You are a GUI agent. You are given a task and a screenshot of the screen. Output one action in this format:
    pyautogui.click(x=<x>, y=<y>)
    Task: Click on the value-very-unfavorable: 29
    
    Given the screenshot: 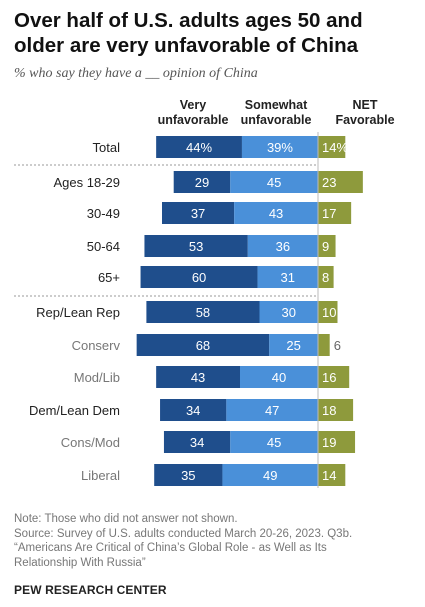 What is the action you would take?
    pyautogui.click(x=202, y=182)
    